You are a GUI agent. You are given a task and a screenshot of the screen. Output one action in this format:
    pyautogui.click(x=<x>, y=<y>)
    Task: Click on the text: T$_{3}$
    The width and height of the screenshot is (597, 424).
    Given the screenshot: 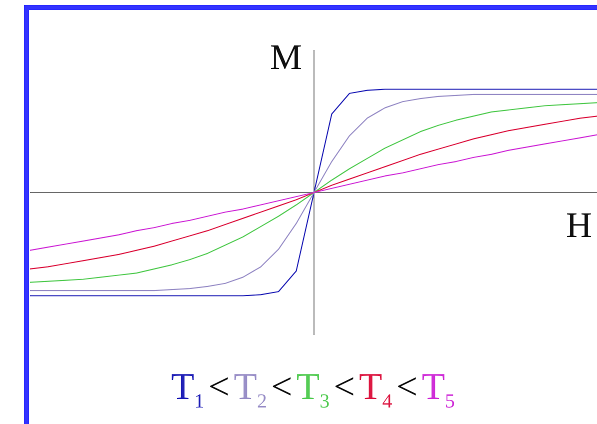 What is the action you would take?
    pyautogui.click(x=313, y=389)
    